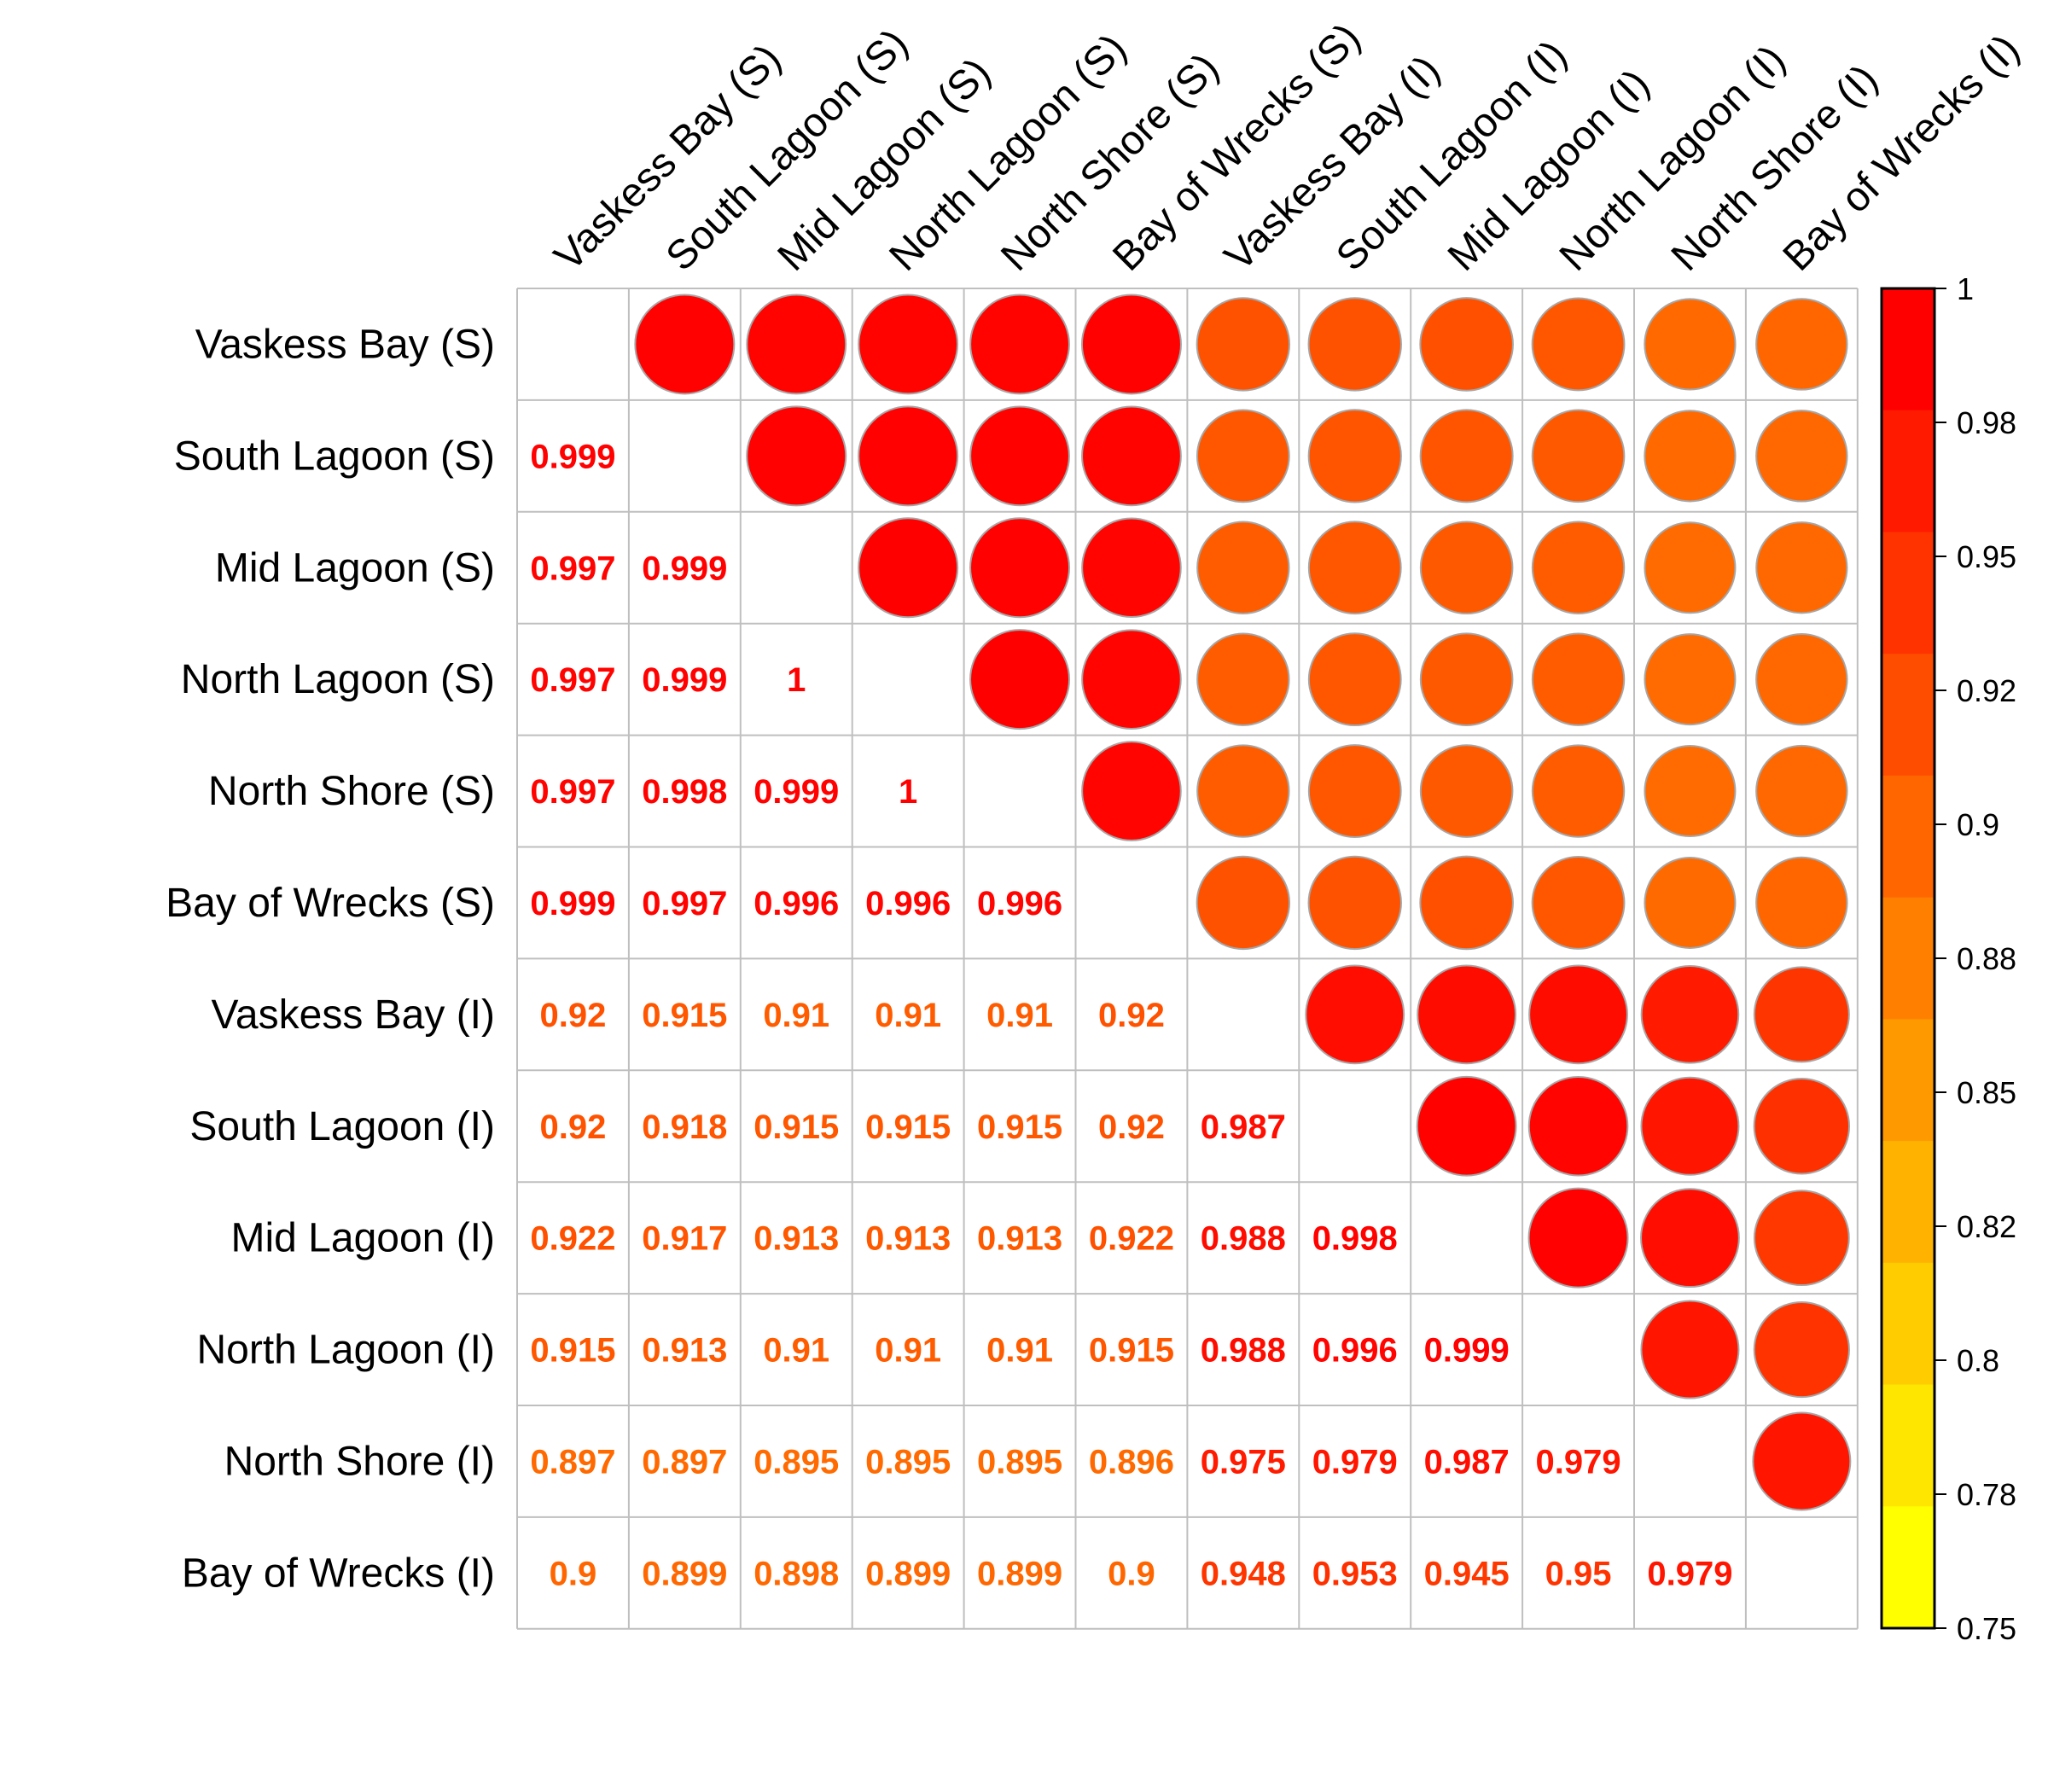  Describe the element at coordinates (1467, 1462) in the screenshot. I see `cell-value-label: 0.987` at that location.